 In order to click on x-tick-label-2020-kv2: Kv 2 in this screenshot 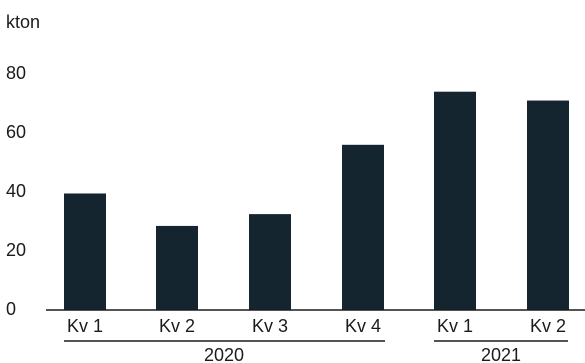, I will do `click(177, 326)`.